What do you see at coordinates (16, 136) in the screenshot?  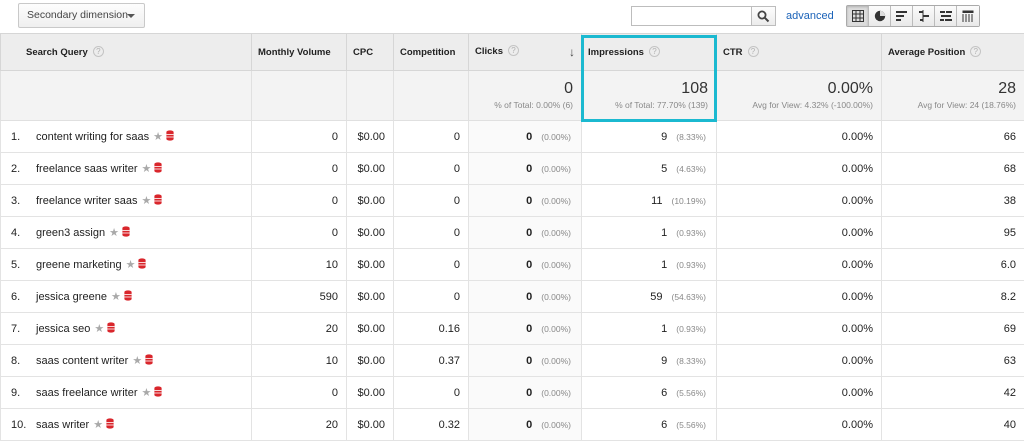 I see `row-index: 1.` at bounding box center [16, 136].